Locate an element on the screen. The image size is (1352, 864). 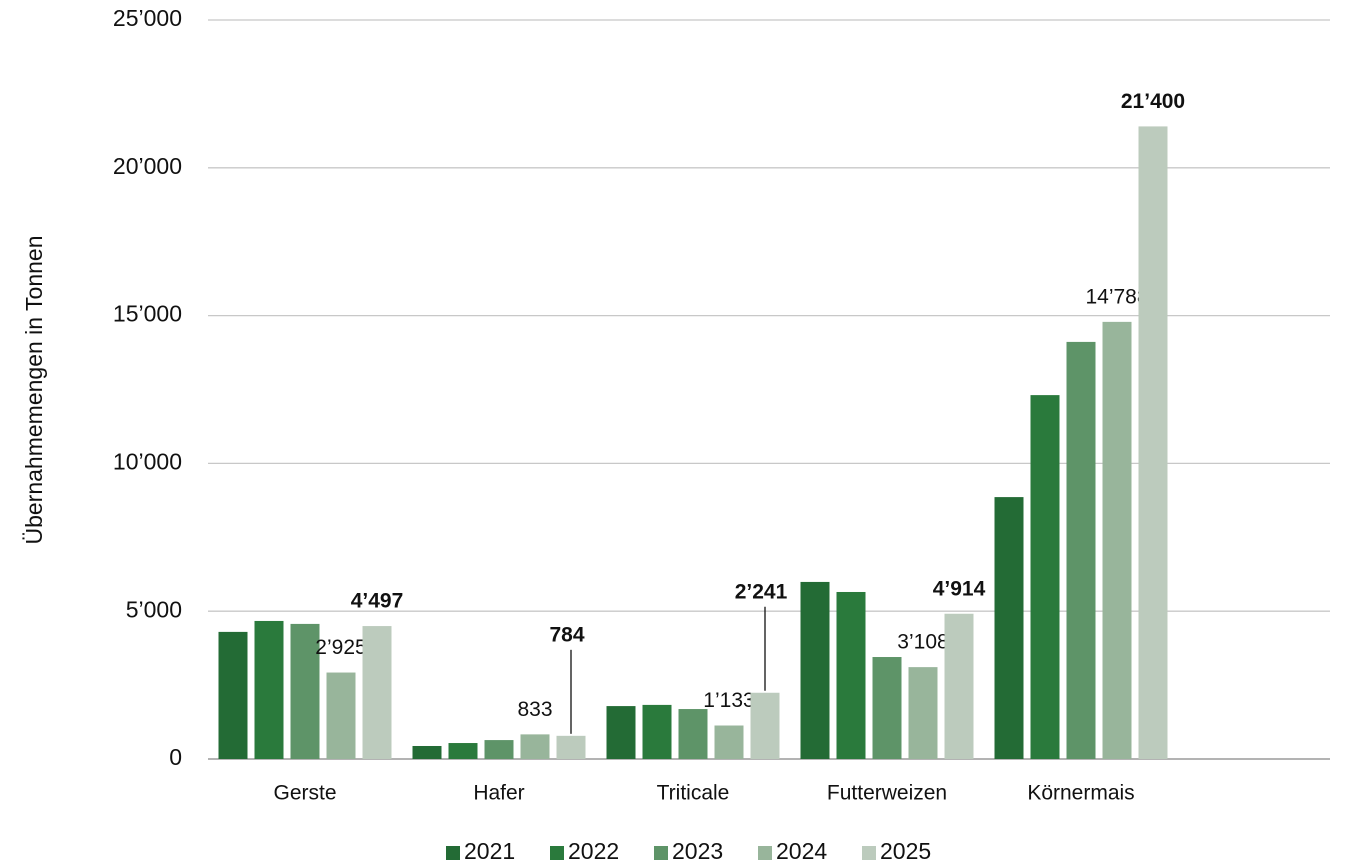
value-label: 21’400 is located at coordinates (1153, 101).